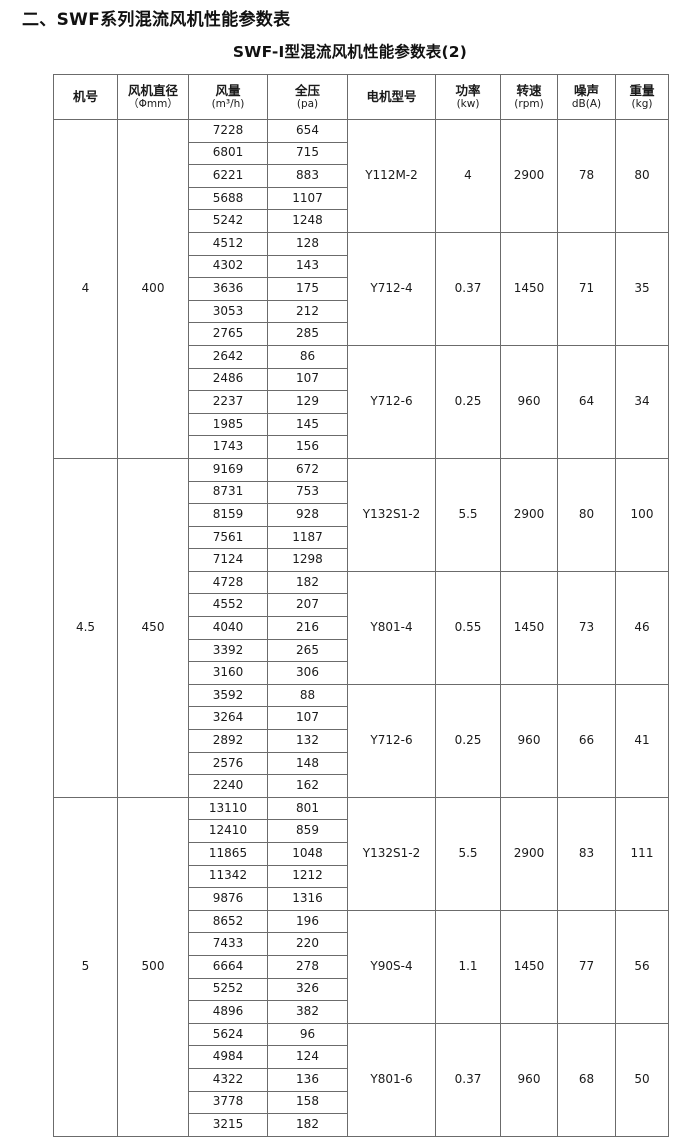 The image size is (700, 1137). Describe the element at coordinates (642, 401) in the screenshot. I see `cell-weight: 34` at that location.